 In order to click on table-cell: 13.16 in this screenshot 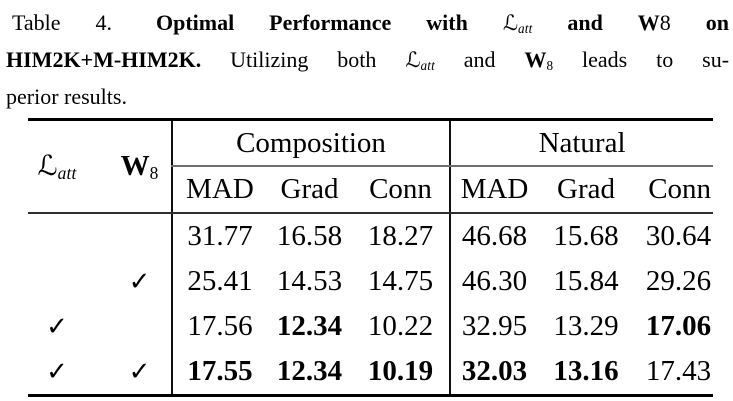, I will do `click(586, 371)`.